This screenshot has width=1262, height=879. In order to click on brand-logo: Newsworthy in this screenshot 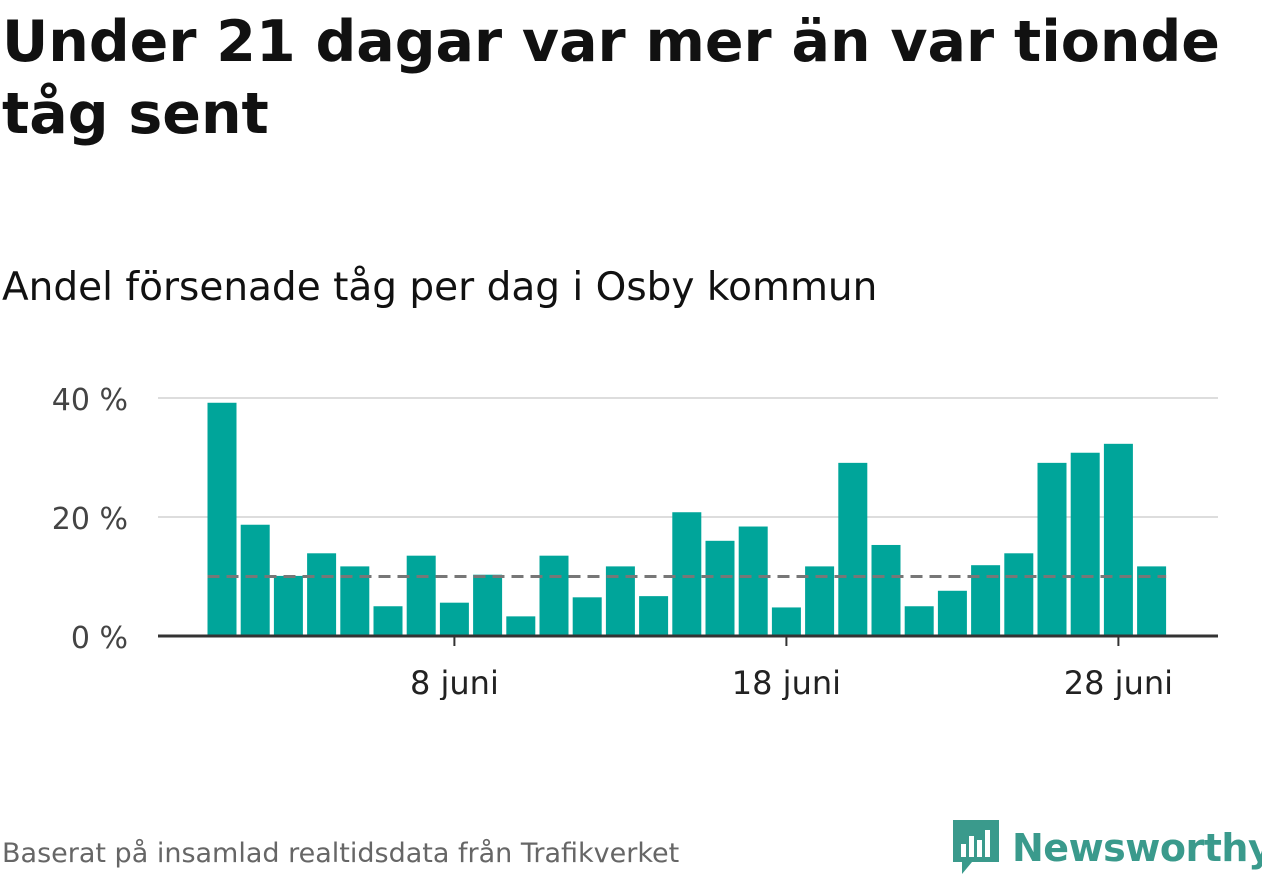, I will do `click(1106, 848)`.